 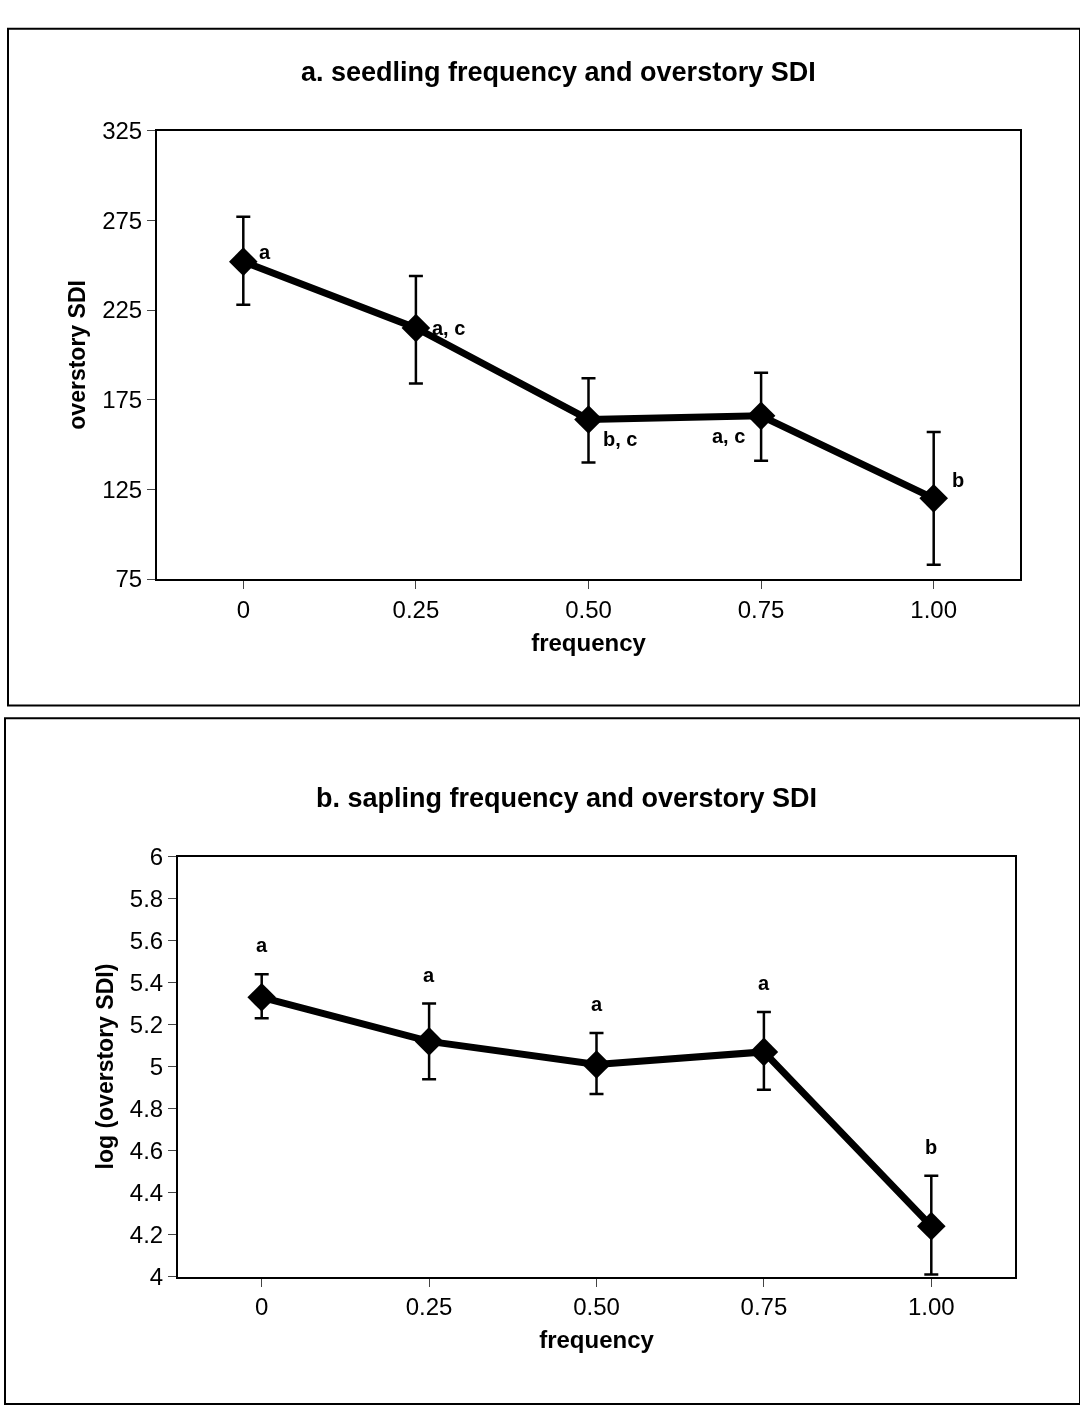 I want to click on y-axis-title: log (overstory SDI), so click(x=104, y=1066).